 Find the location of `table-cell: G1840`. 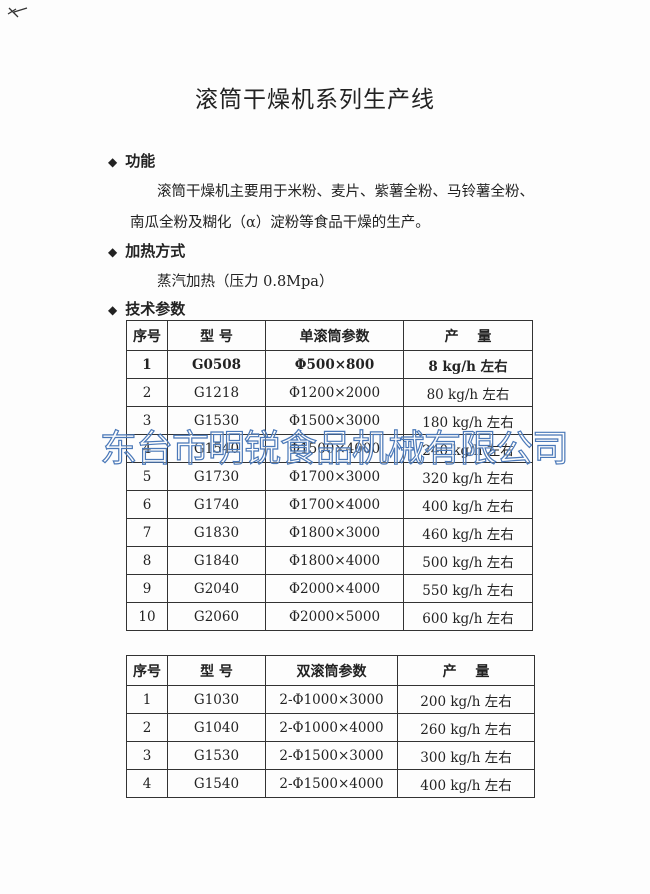

table-cell: G1840 is located at coordinates (216, 560).